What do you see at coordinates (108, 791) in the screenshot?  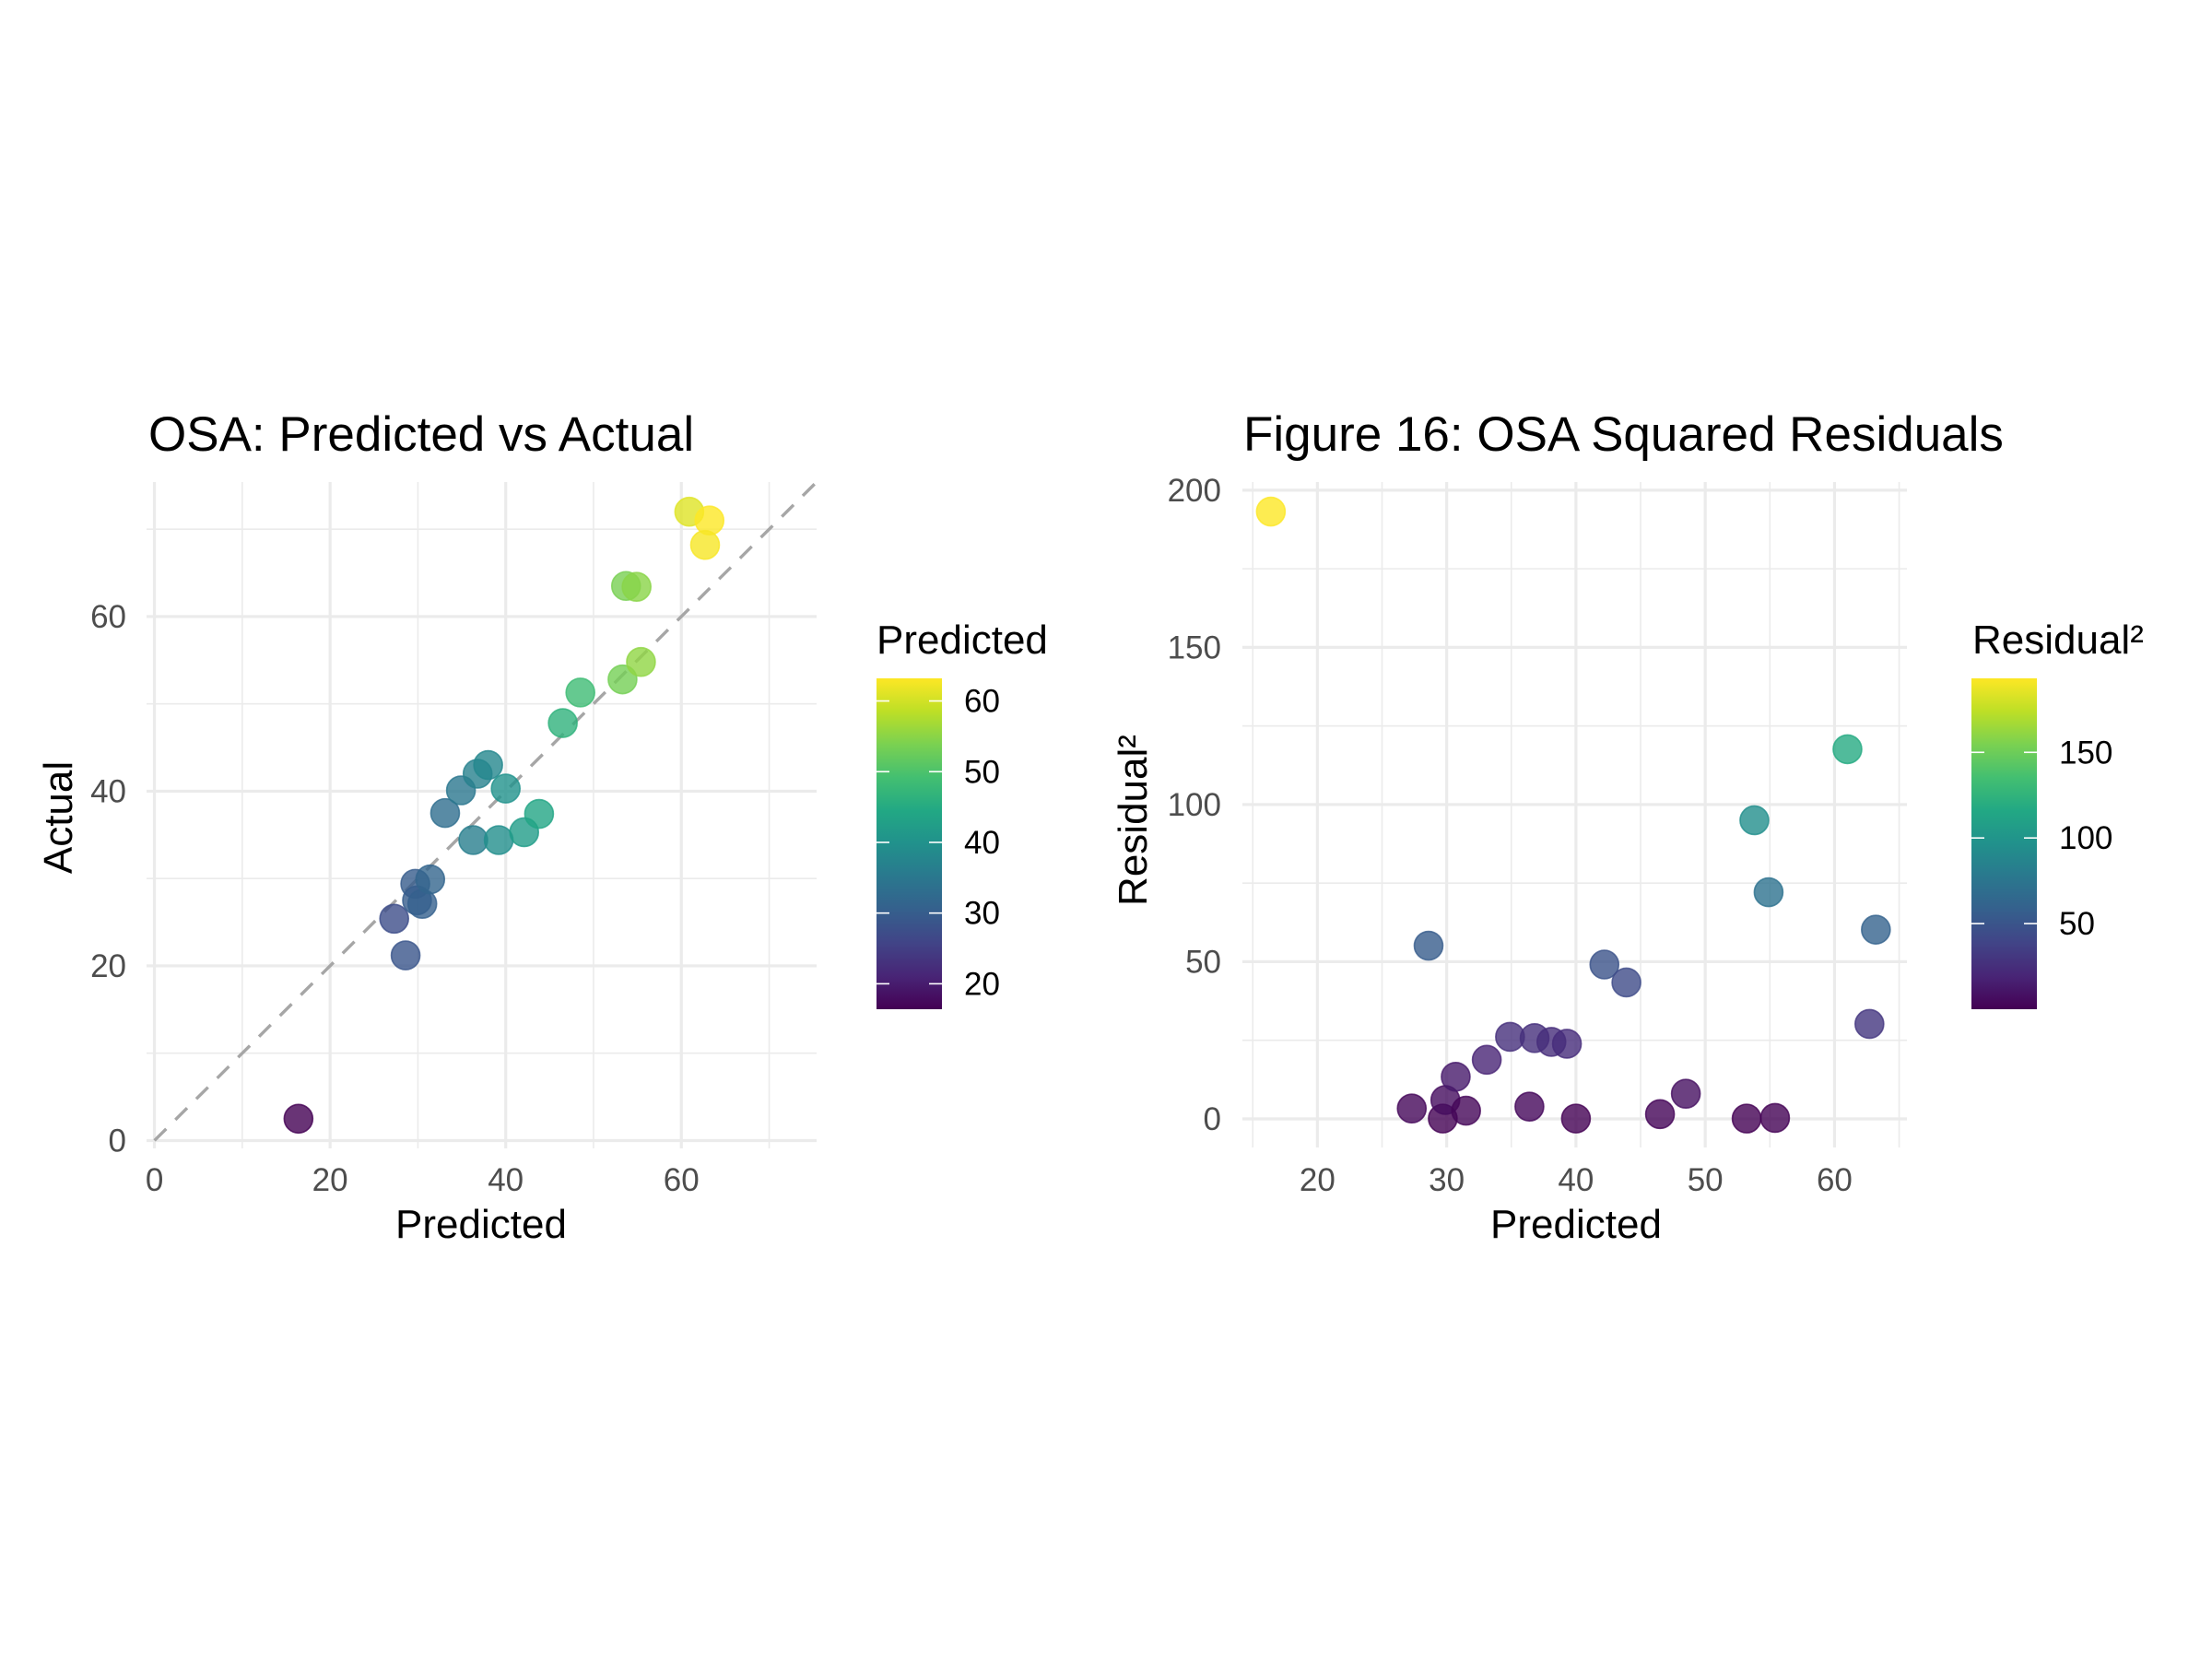 I see `y-tick-label: 40` at bounding box center [108, 791].